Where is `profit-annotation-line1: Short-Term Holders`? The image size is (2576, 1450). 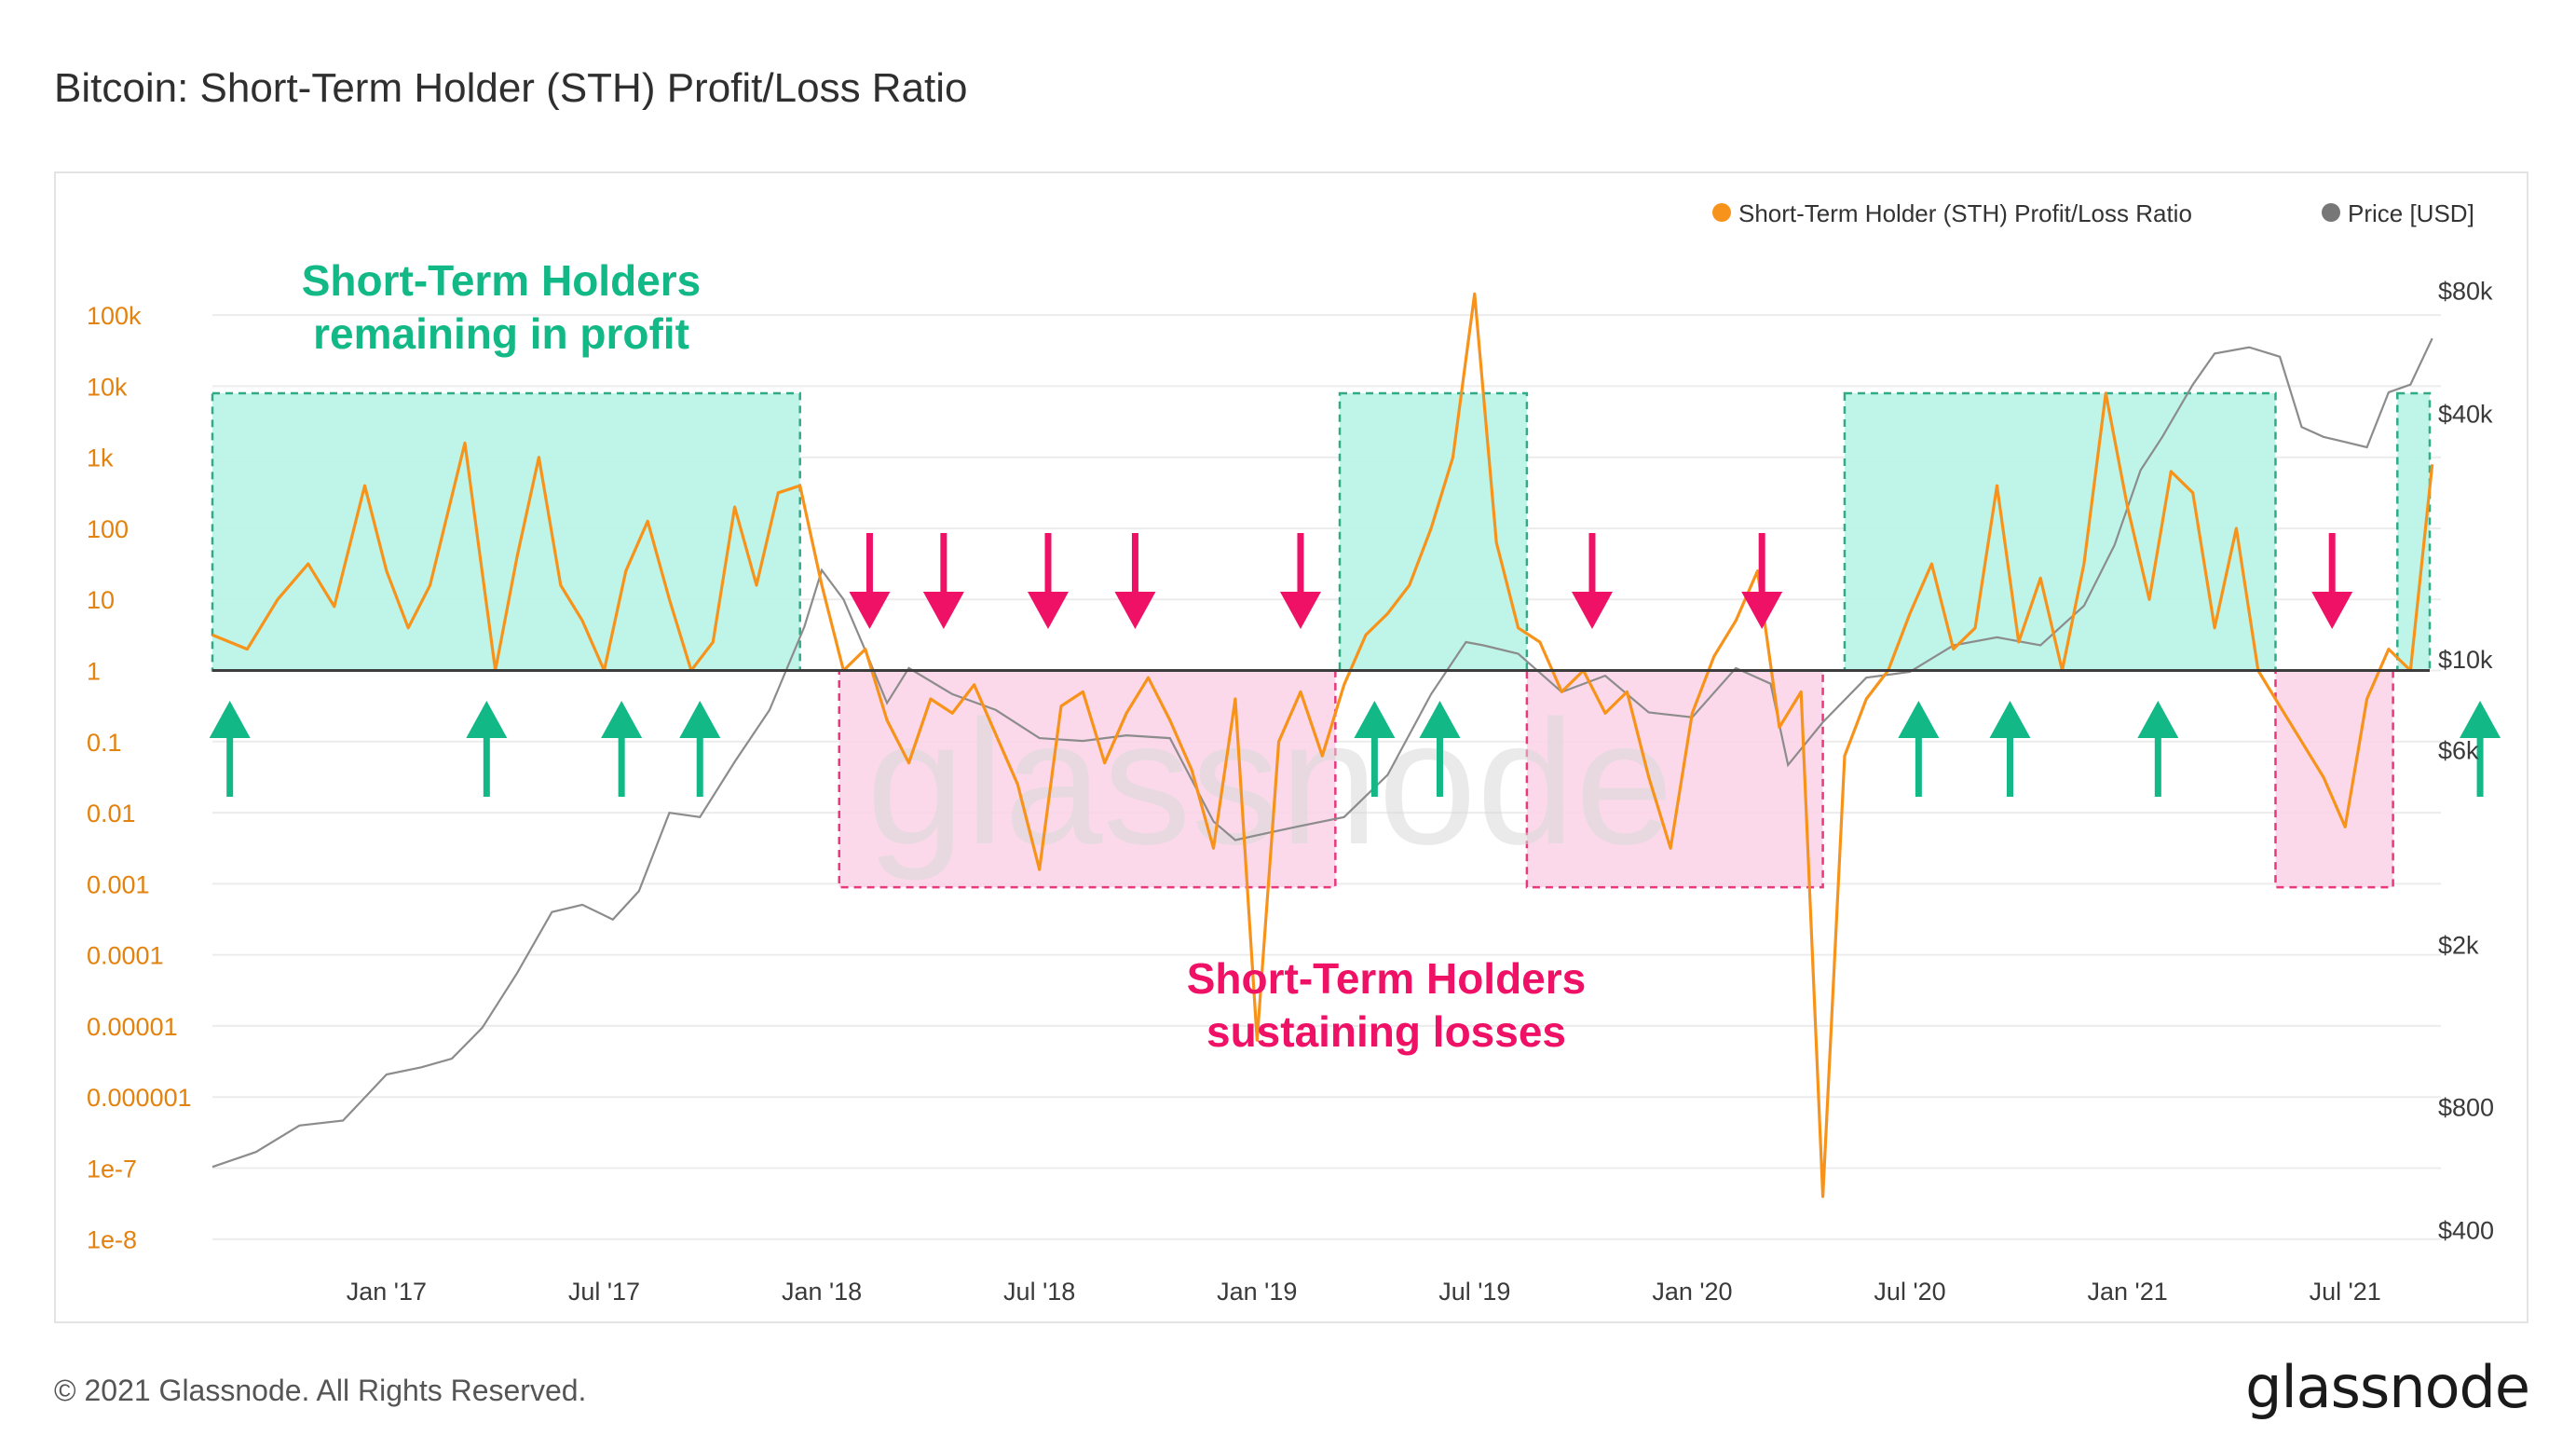 profit-annotation-line1: Short-Term Holders is located at coordinates (502, 280).